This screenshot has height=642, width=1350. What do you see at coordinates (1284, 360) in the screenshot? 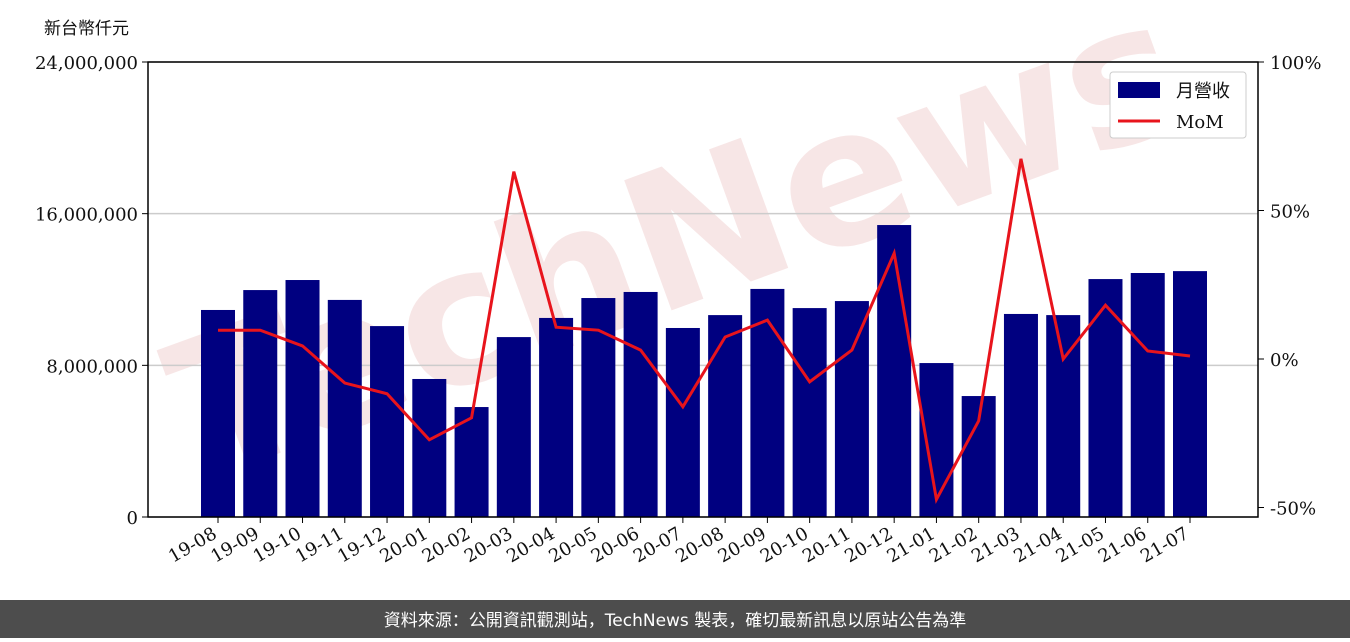
I see `y2-tick-label: 0%` at bounding box center [1284, 360].